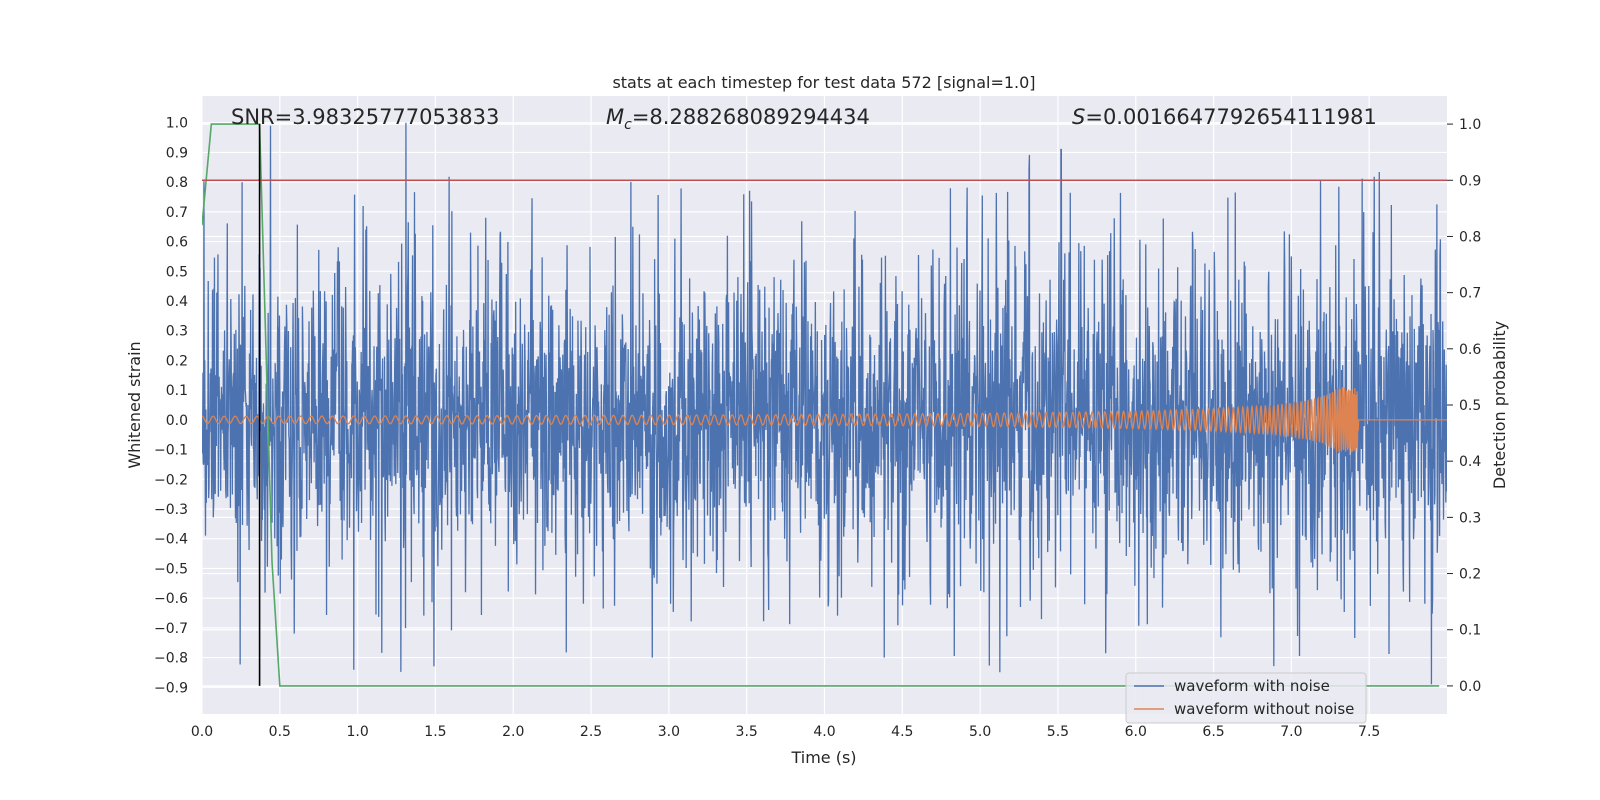  Describe the element at coordinates (171, 659) in the screenshot. I see `left-y-tick-label: −0.8` at that location.